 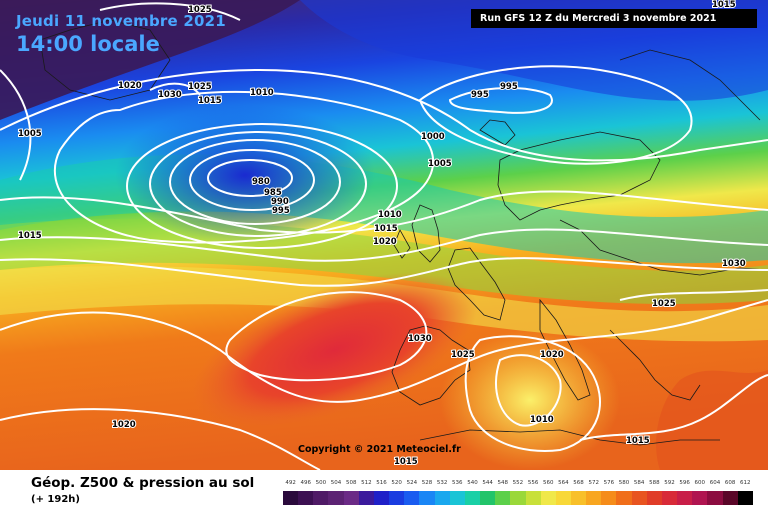 What do you see at coordinates (321, 483) in the screenshot?
I see `legend-label: 500` at bounding box center [321, 483].